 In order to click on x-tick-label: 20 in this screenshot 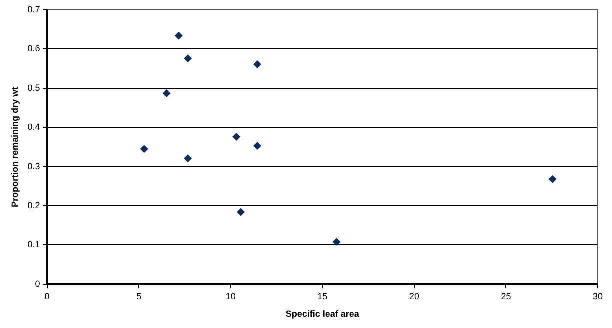, I will do `click(414, 296)`.